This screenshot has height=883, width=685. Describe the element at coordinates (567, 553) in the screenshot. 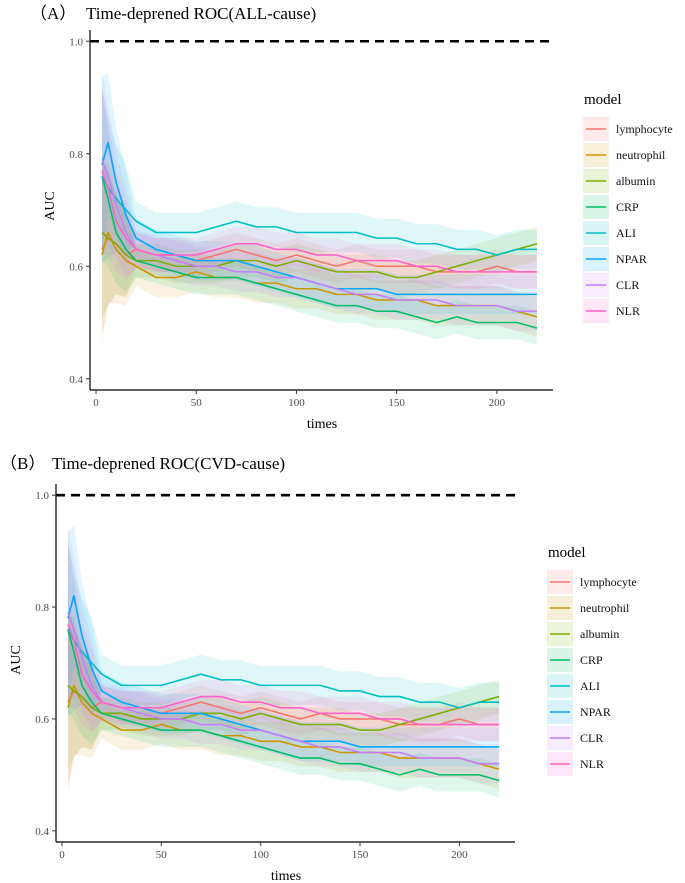

I see `panel-b-legend-title: model` at that location.